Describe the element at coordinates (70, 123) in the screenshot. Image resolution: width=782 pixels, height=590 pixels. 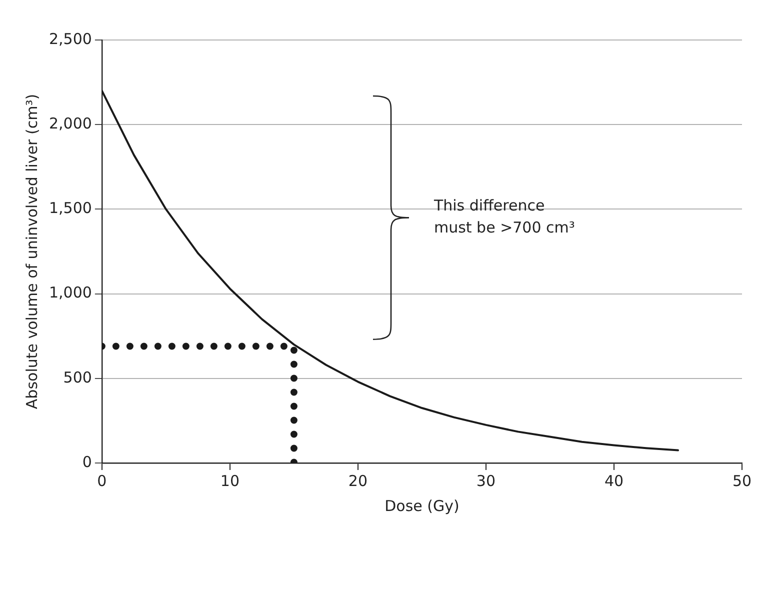
I see `y-tick-label: 2,000` at that location.